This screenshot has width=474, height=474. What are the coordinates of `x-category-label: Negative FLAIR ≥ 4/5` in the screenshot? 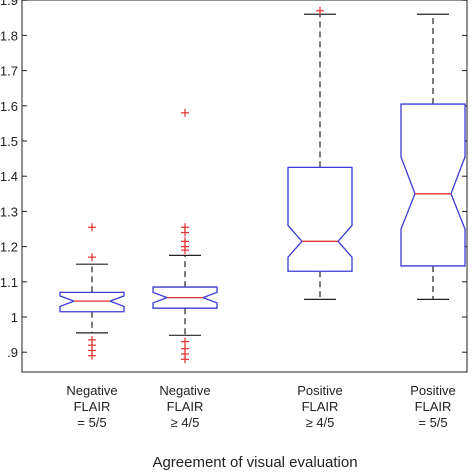 It's located at (184, 406).